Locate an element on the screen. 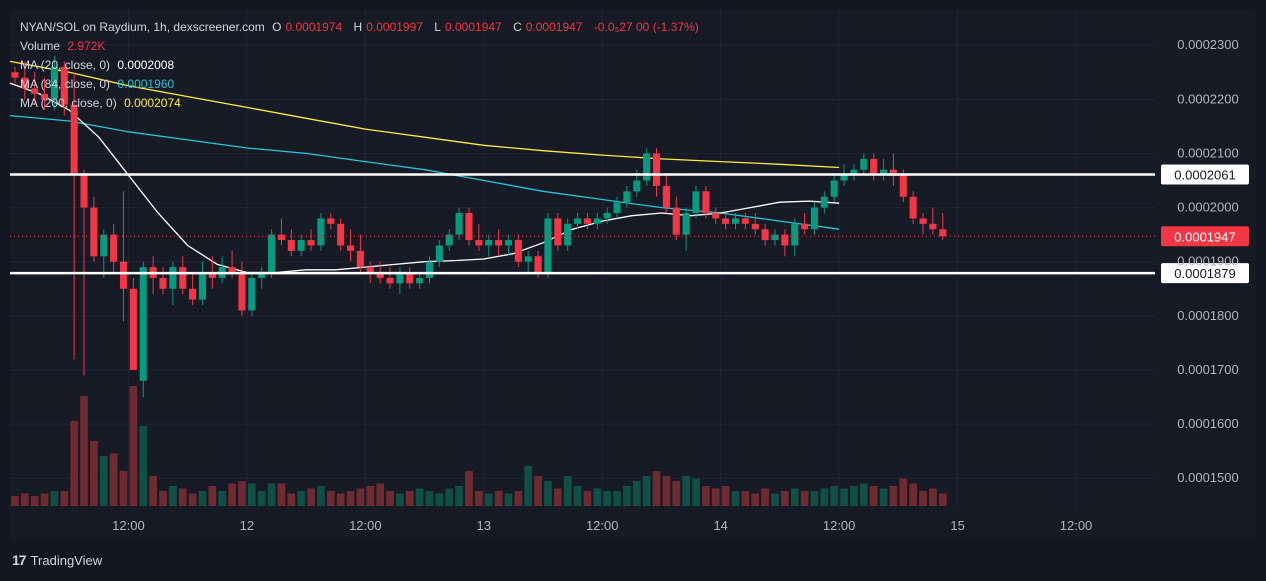 Image resolution: width=1266 pixels, height=581 pixels. y-axis-tick-label: 0.0001800 is located at coordinates (1207, 315).